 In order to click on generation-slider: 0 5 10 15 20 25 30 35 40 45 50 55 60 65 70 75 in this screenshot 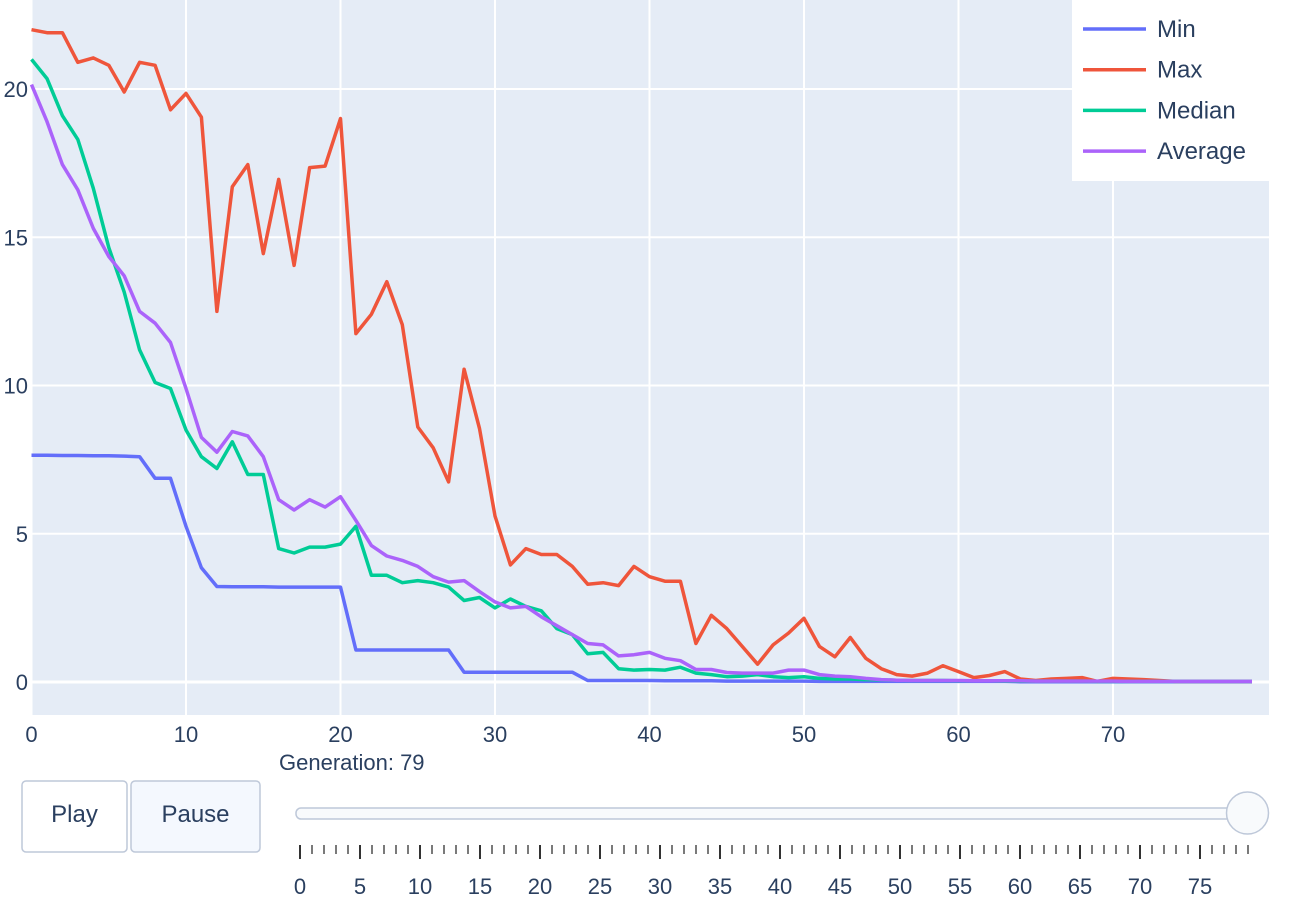, I will do `click(782, 845)`.